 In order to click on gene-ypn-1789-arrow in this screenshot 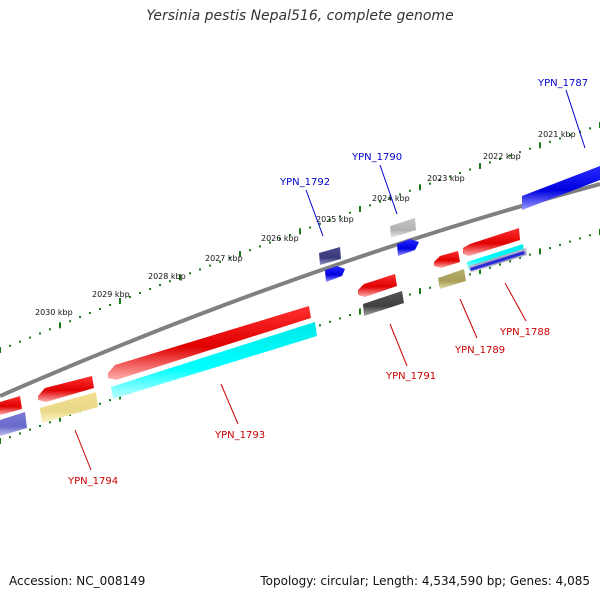, I will do `click(447, 259)`.